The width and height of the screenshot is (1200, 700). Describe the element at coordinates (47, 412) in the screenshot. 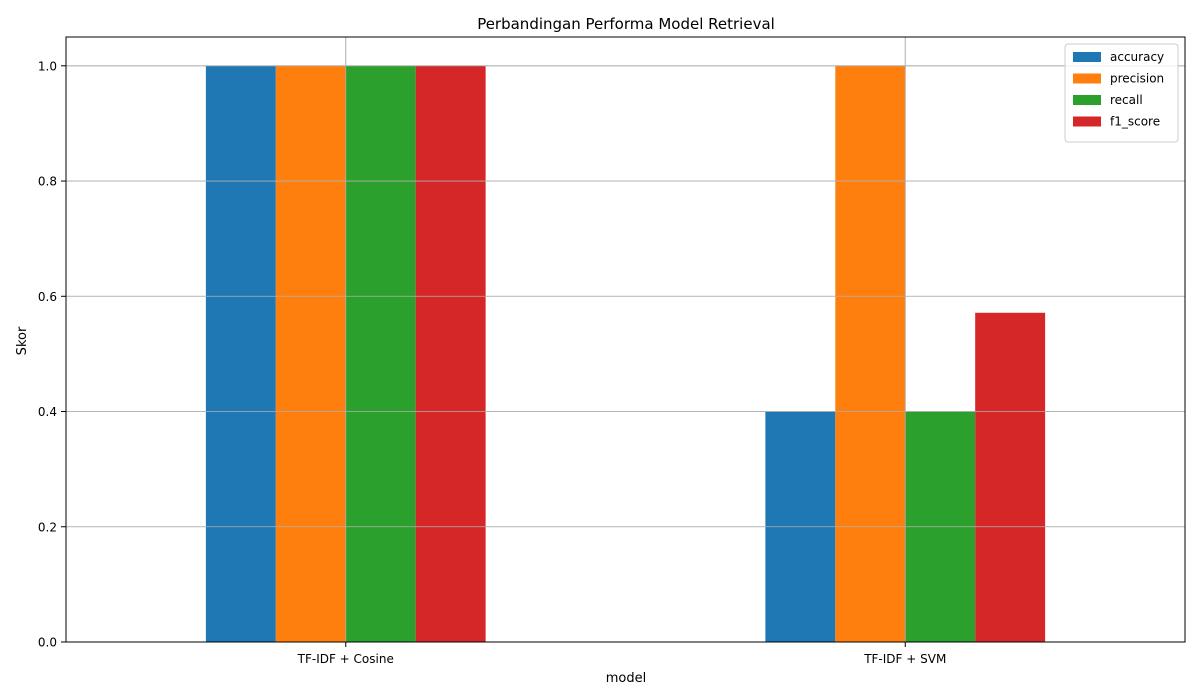

I see `y-tick-label: 0.4` at that location.